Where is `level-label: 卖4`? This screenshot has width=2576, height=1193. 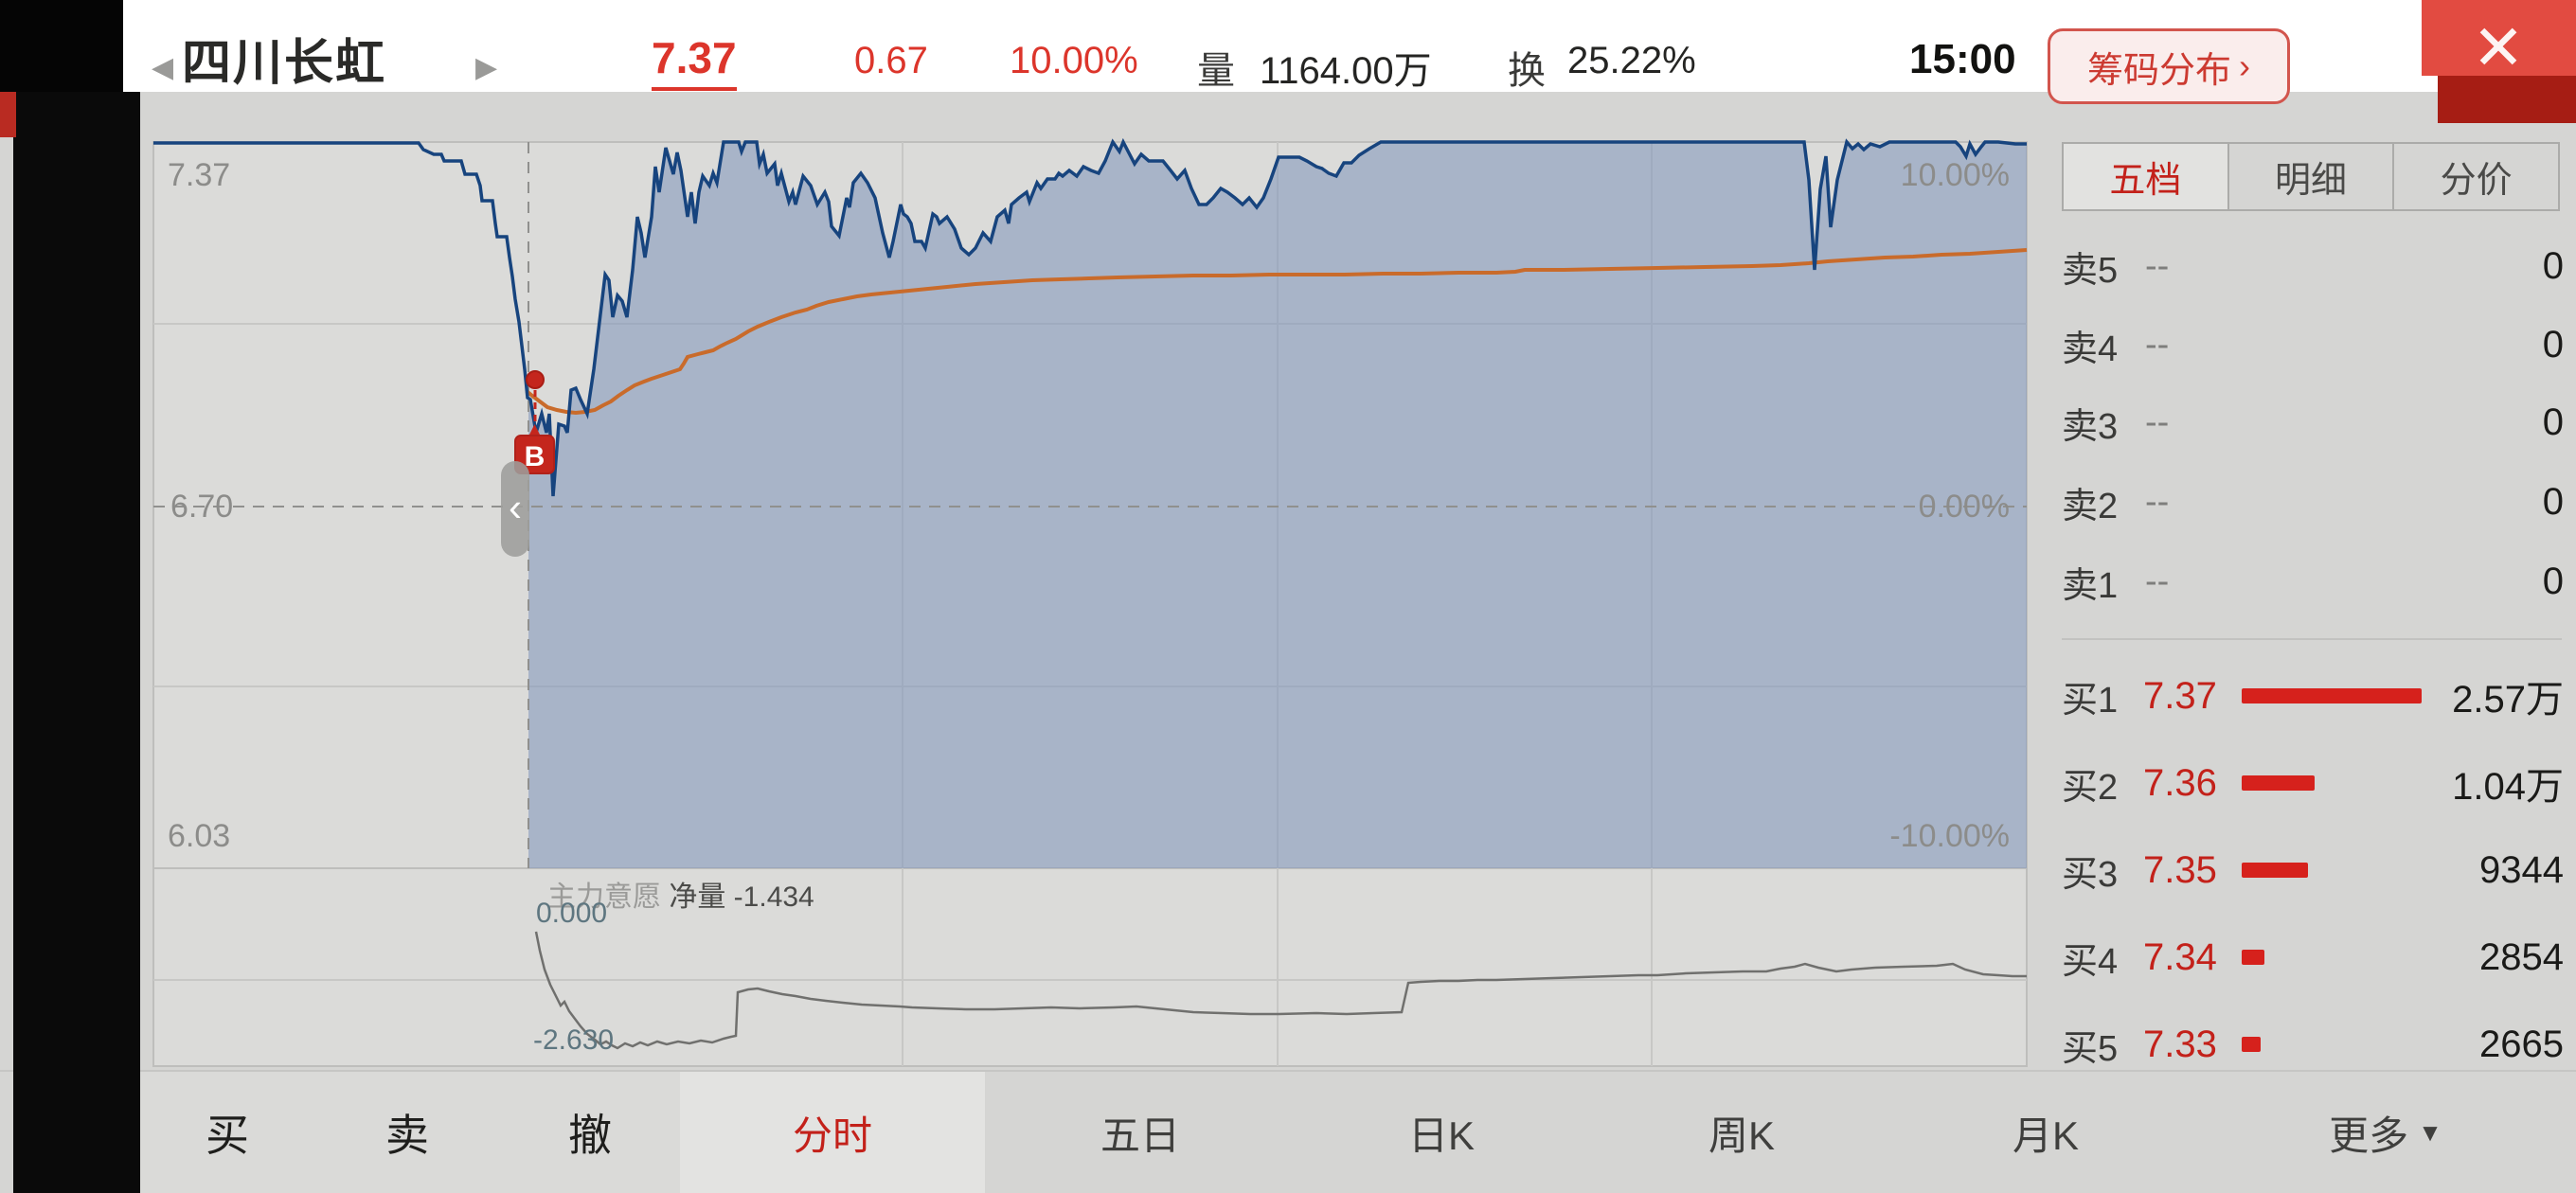
level-label: 卖4 is located at coordinates (2090, 349).